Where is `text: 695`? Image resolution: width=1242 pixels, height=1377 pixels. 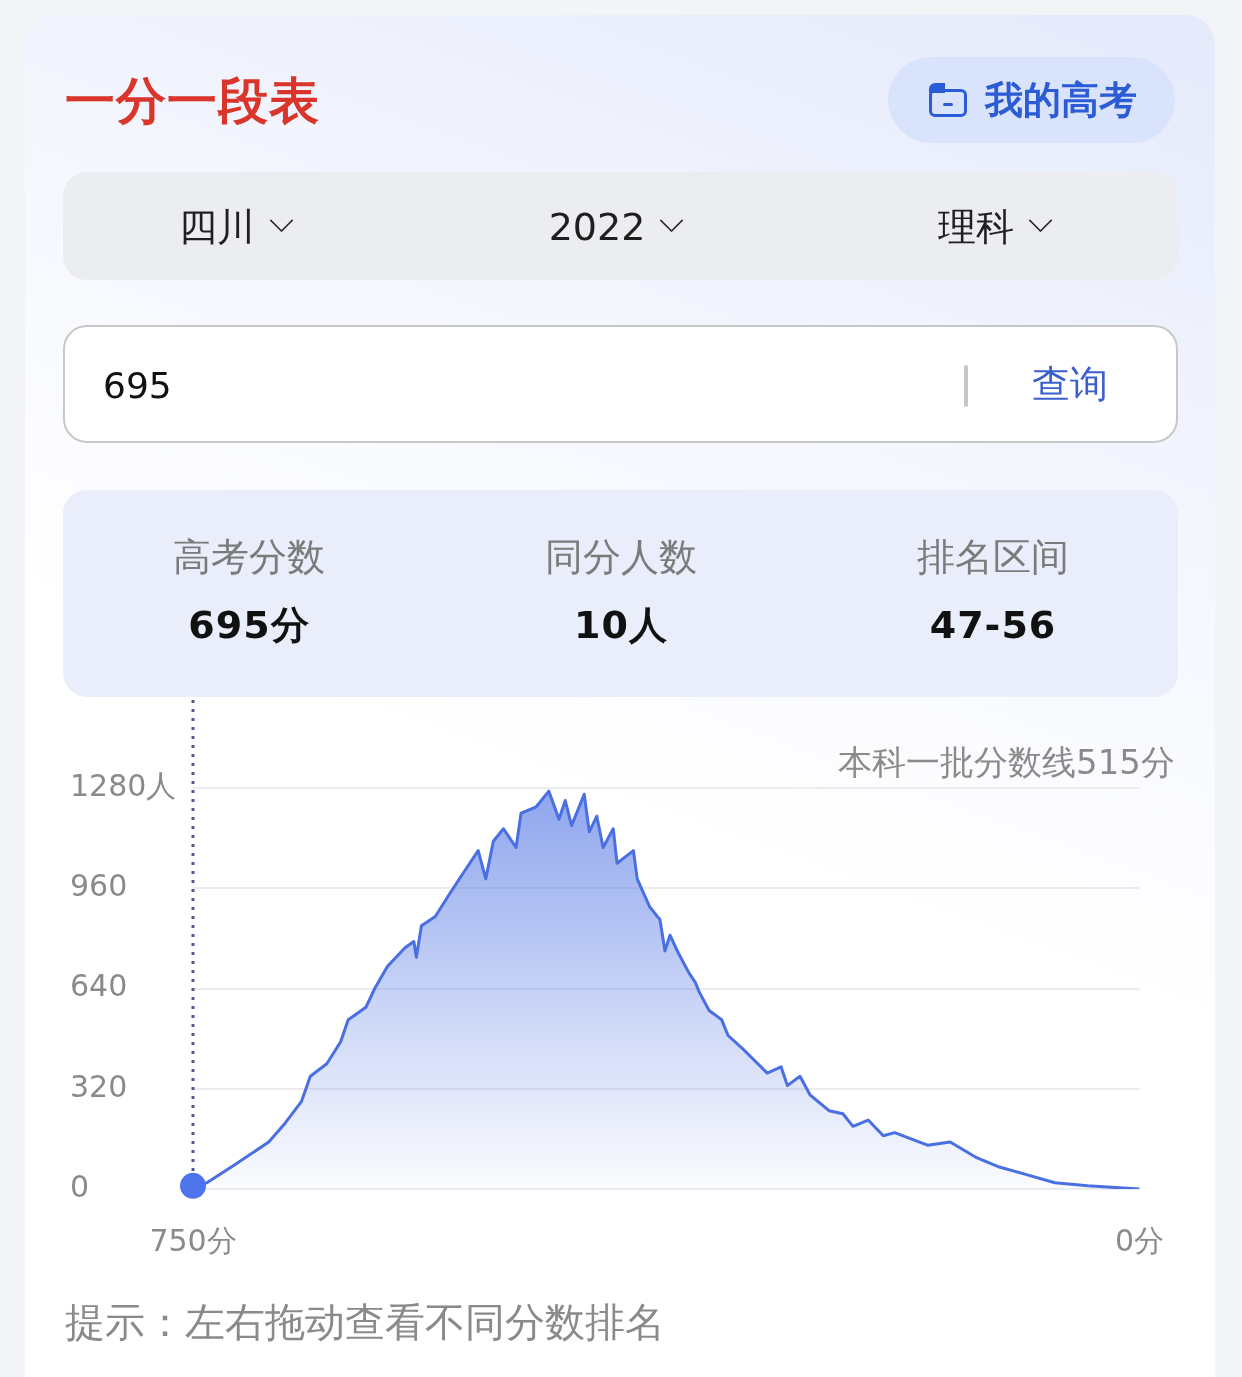
text: 695 is located at coordinates (137, 385).